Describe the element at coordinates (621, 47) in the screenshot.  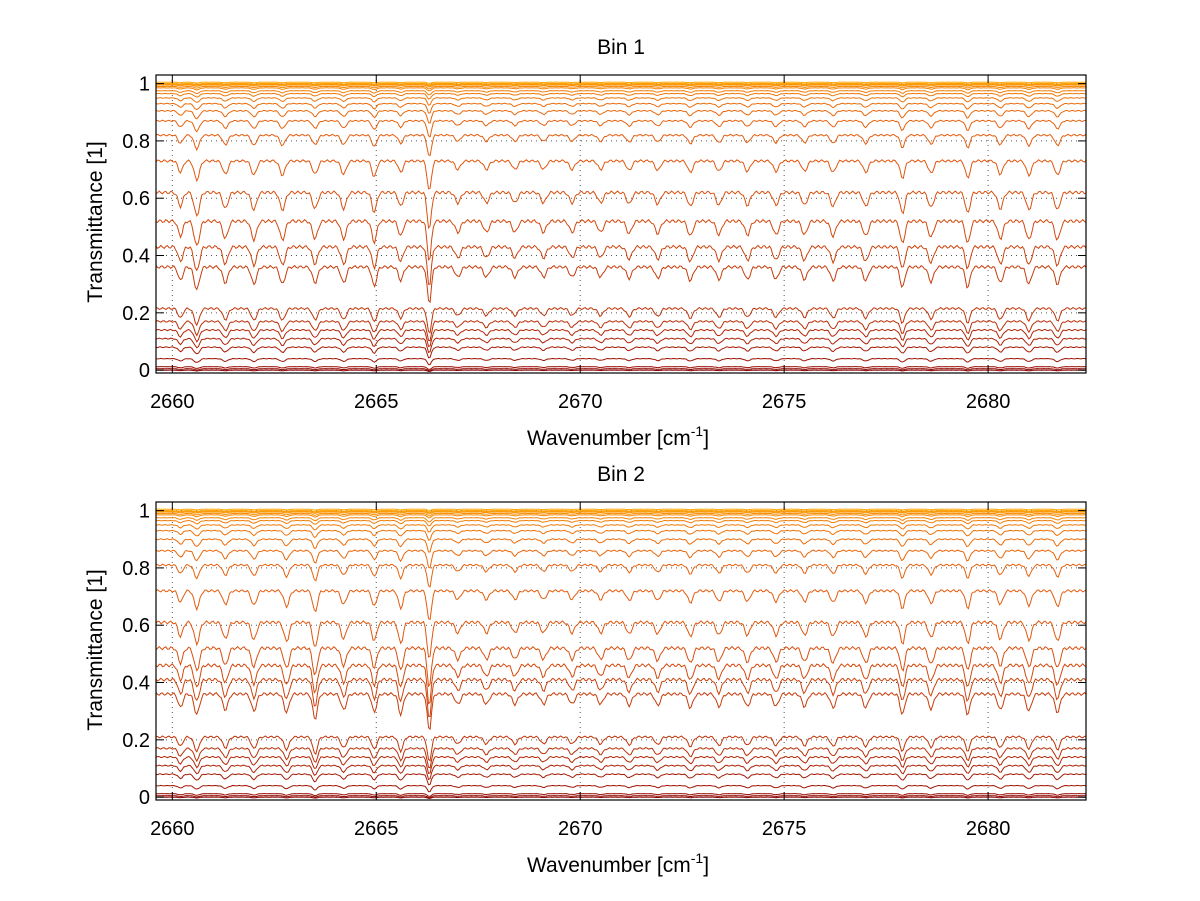
I see `panel-title: Bin 1` at that location.